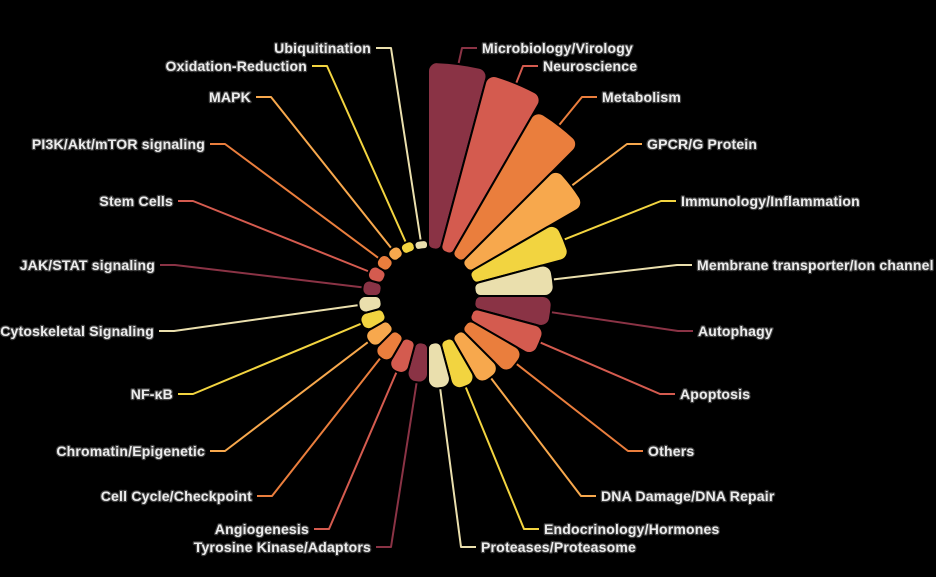  I want to click on segment-label-chromatin-epigenetic: Chromatin/Epigenetic, so click(130, 451).